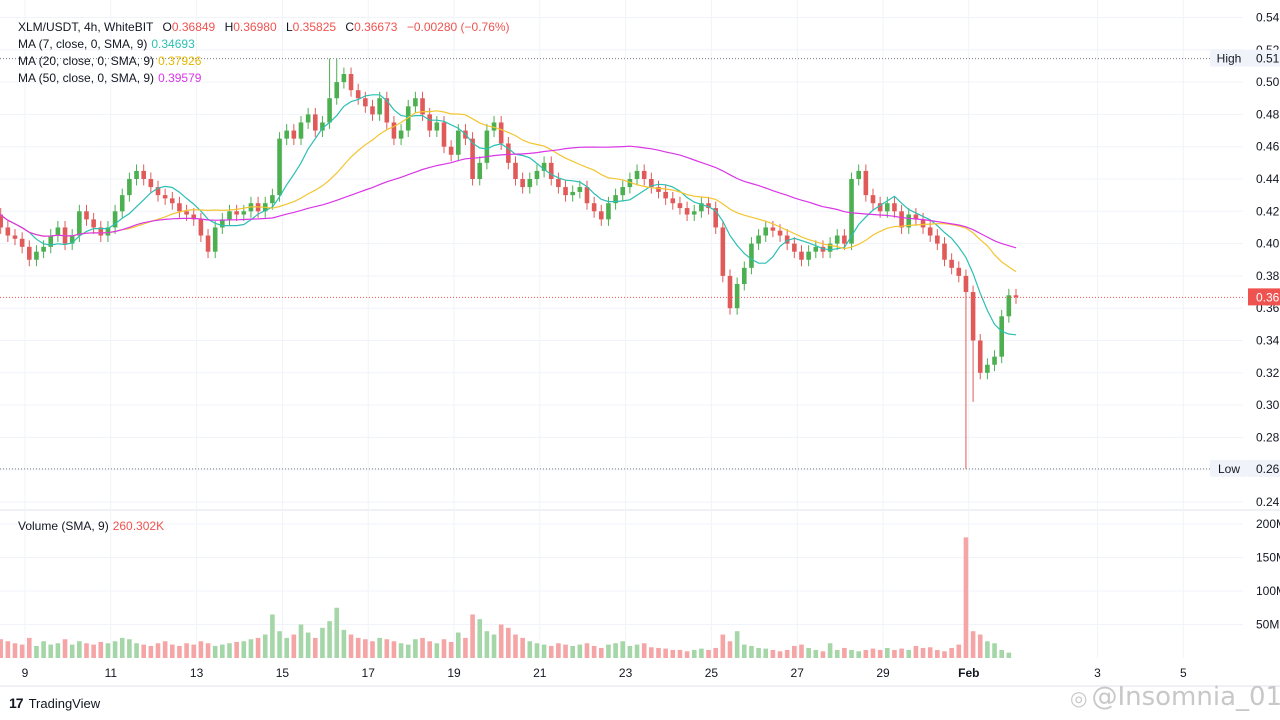  I want to click on ma50-legend: MA (50, close, 0, SMA, 9) 0.39579, so click(109, 78).